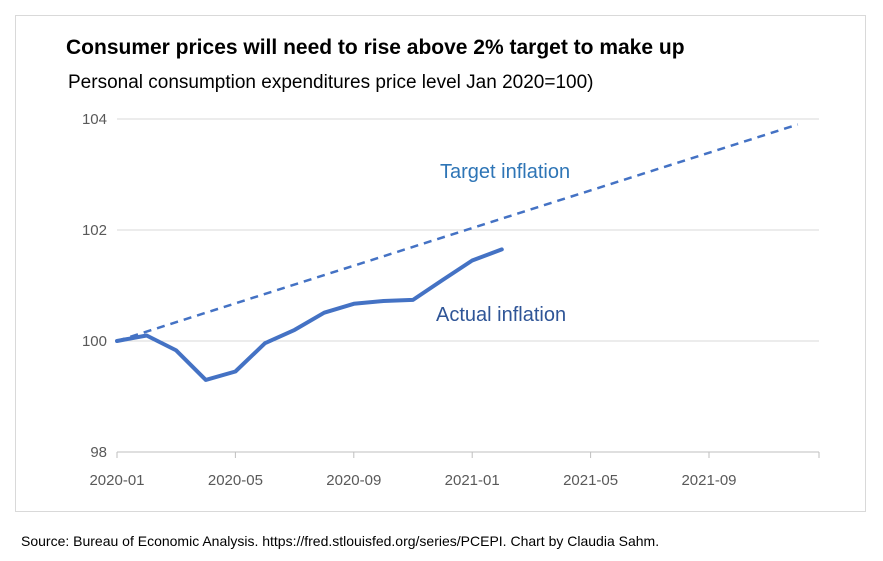  Describe the element at coordinates (590, 480) in the screenshot. I see `x-tick-label: 2021-05` at that location.